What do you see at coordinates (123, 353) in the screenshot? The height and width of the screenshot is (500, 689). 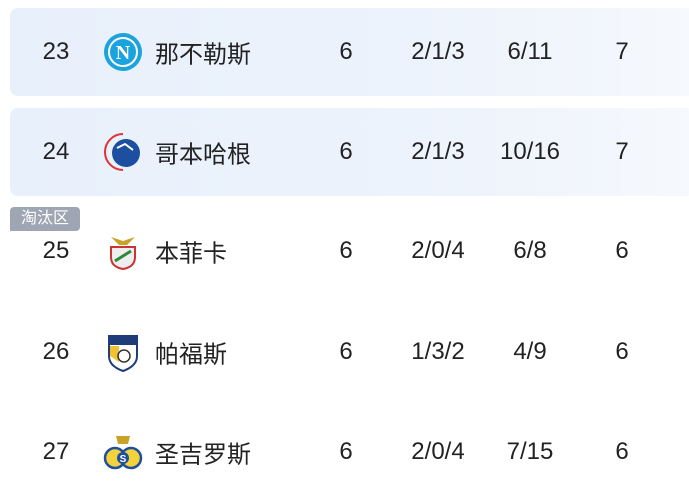 I see `pafos-crest-icon` at bounding box center [123, 353].